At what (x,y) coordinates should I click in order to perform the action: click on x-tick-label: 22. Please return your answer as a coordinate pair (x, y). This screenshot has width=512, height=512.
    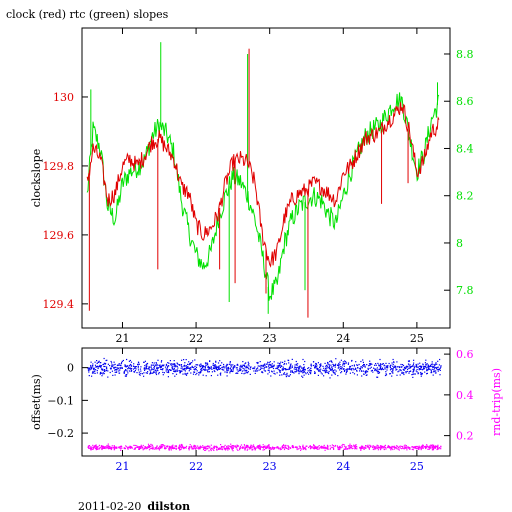
    Looking at the image, I should click on (196, 466).